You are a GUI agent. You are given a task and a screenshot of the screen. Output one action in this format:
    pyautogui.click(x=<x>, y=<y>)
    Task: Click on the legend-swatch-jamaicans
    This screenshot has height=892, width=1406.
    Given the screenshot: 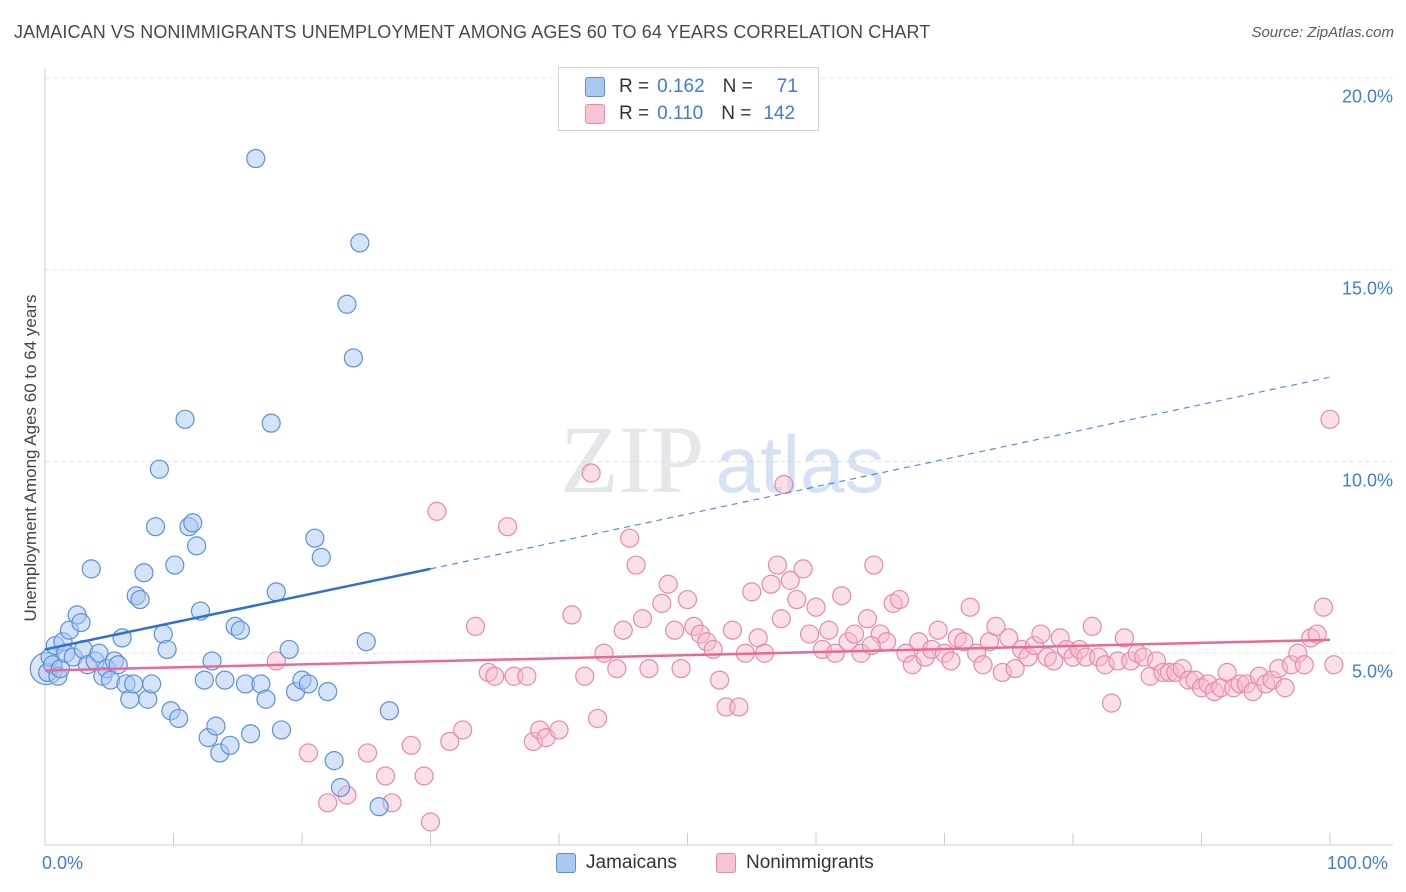 What is the action you would take?
    pyautogui.click(x=595, y=87)
    